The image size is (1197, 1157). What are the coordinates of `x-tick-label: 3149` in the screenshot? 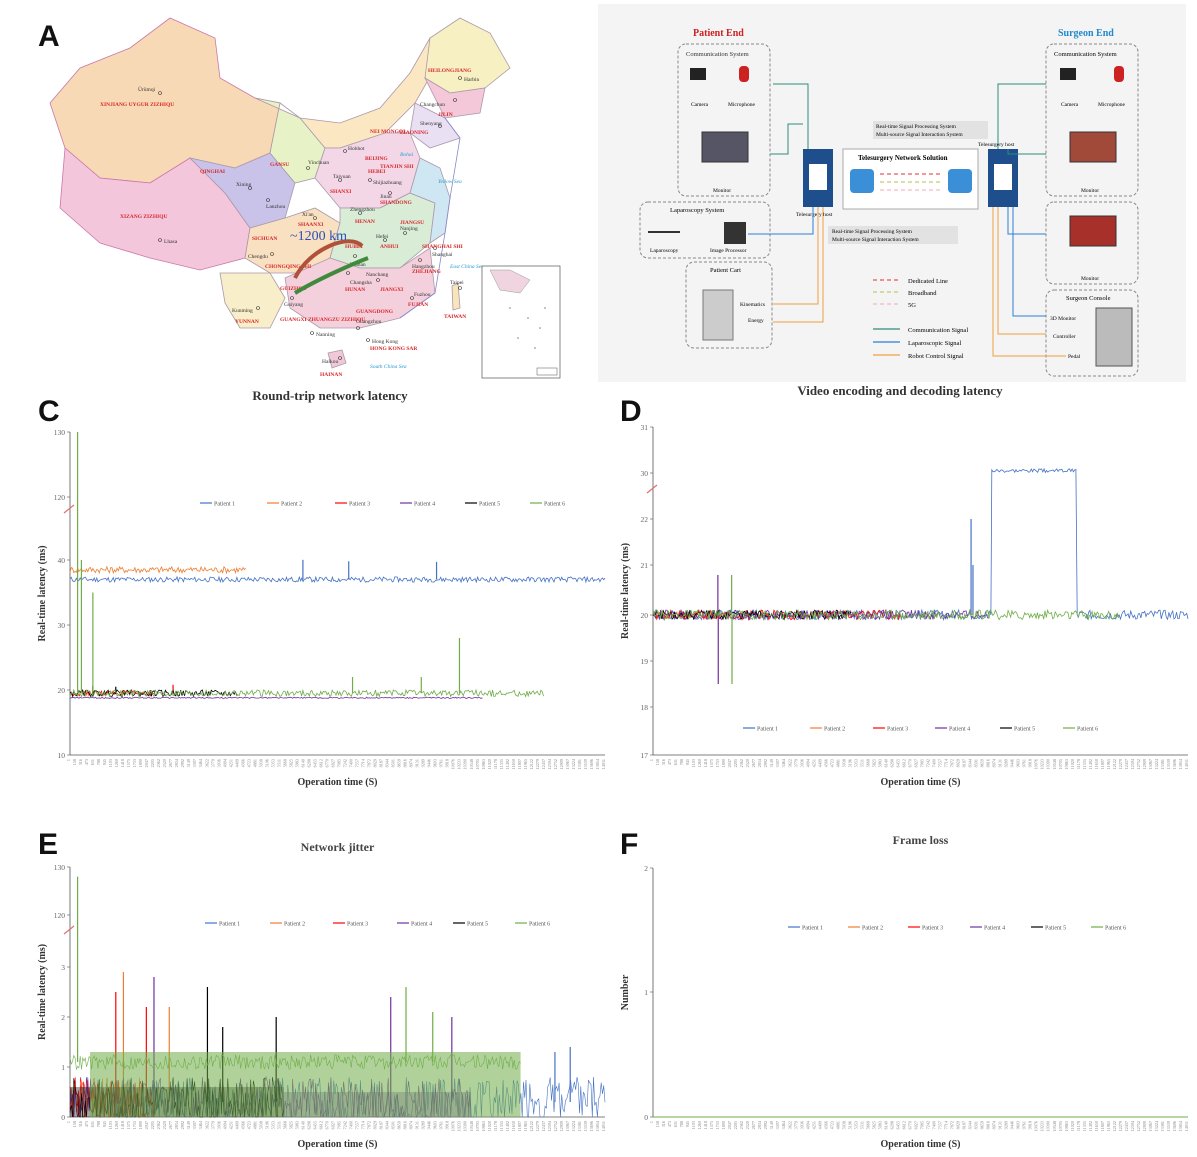 It's located at (771, 1125).